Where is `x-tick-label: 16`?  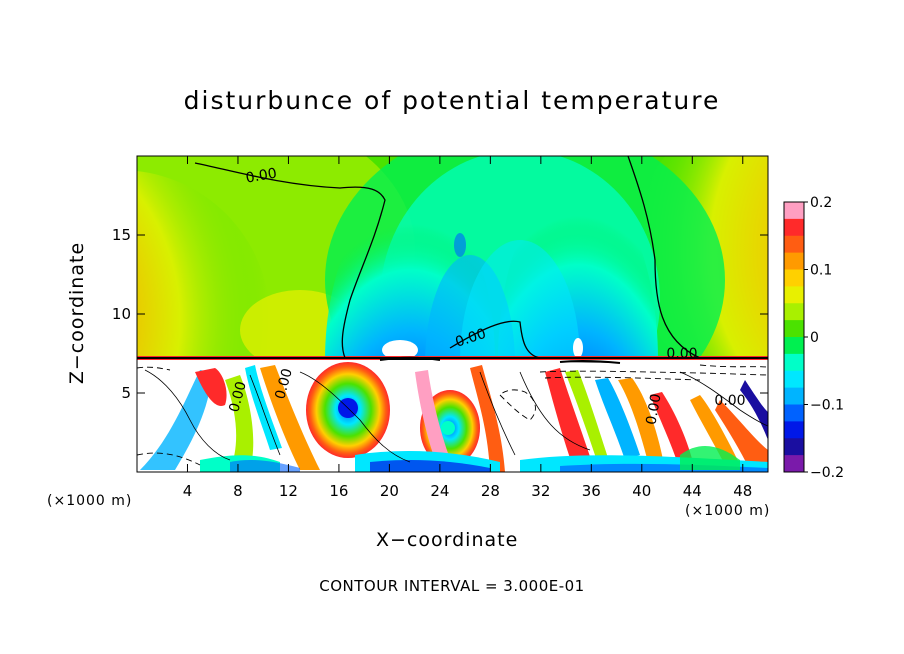 x-tick-label: 16 is located at coordinates (338, 491).